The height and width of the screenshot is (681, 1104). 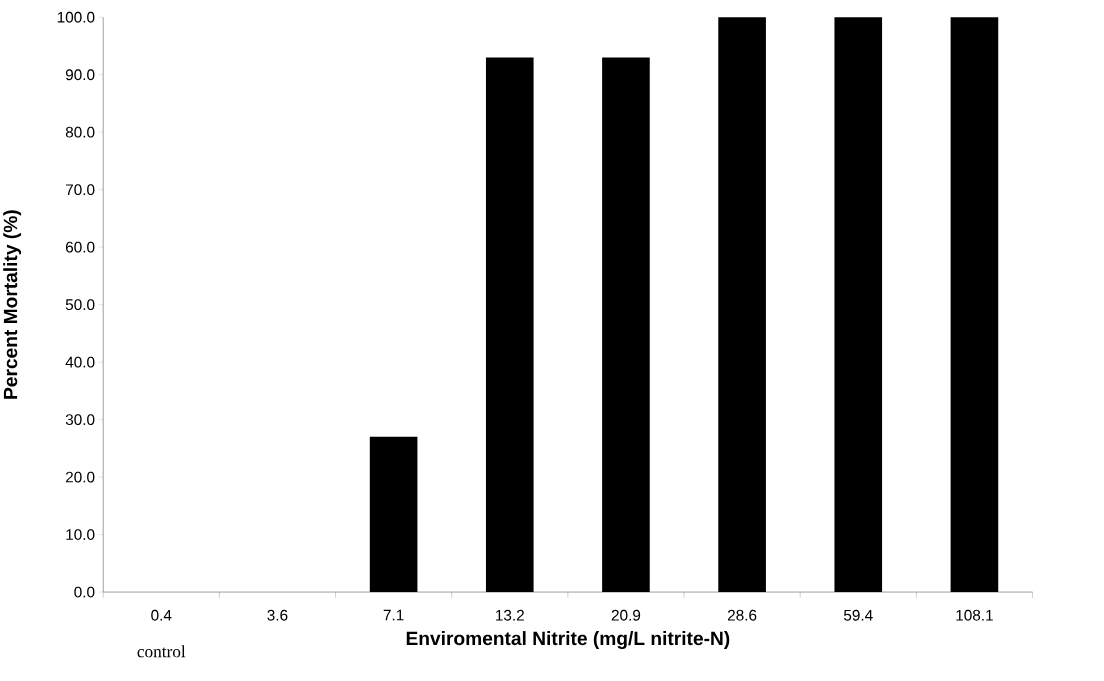 What do you see at coordinates (80, 304) in the screenshot?
I see `y-tick-label: 50.0` at bounding box center [80, 304].